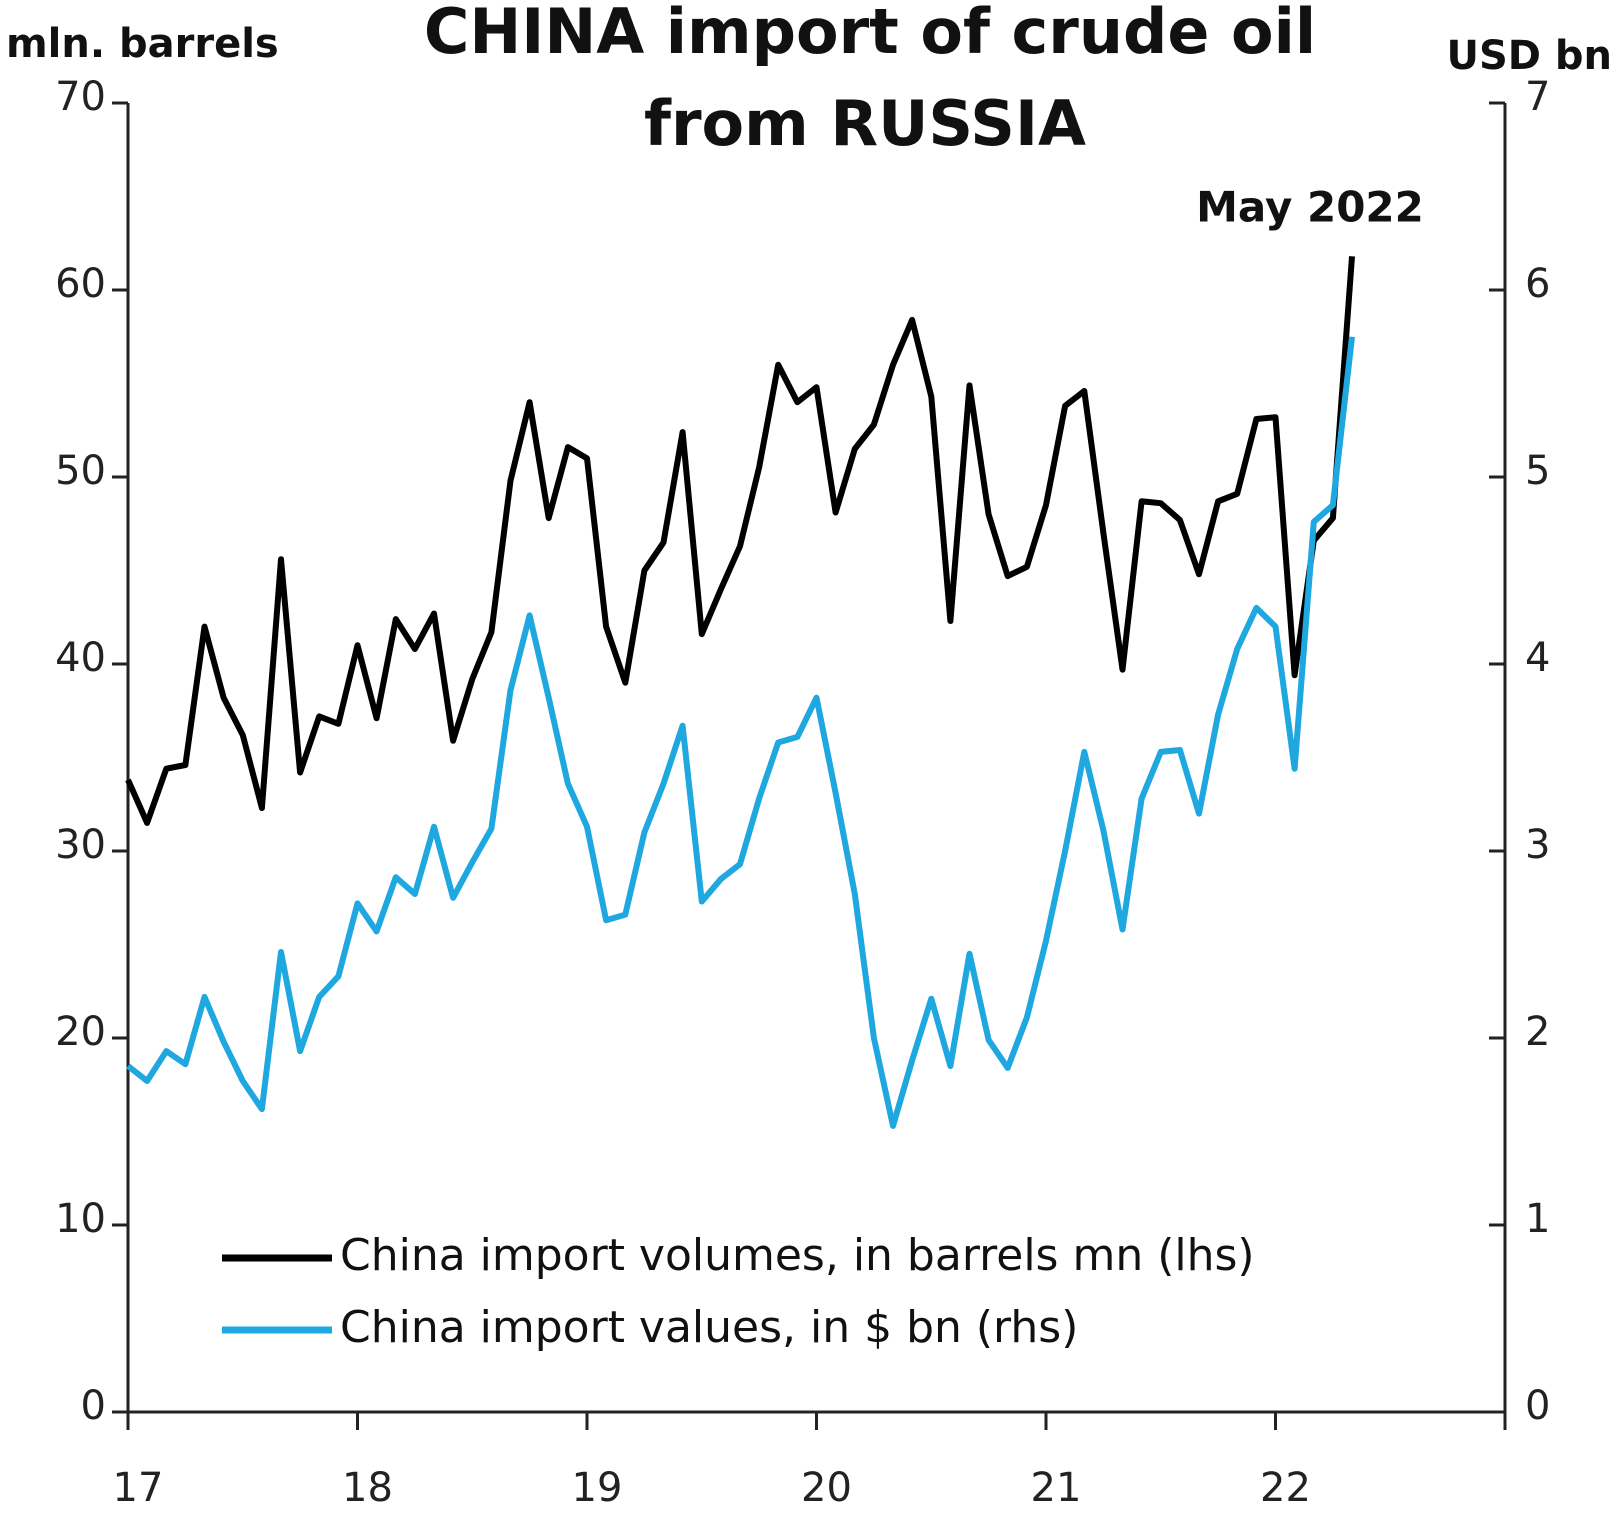  What do you see at coordinates (80, 658) in the screenshot?
I see `y-tick-label: 40` at bounding box center [80, 658].